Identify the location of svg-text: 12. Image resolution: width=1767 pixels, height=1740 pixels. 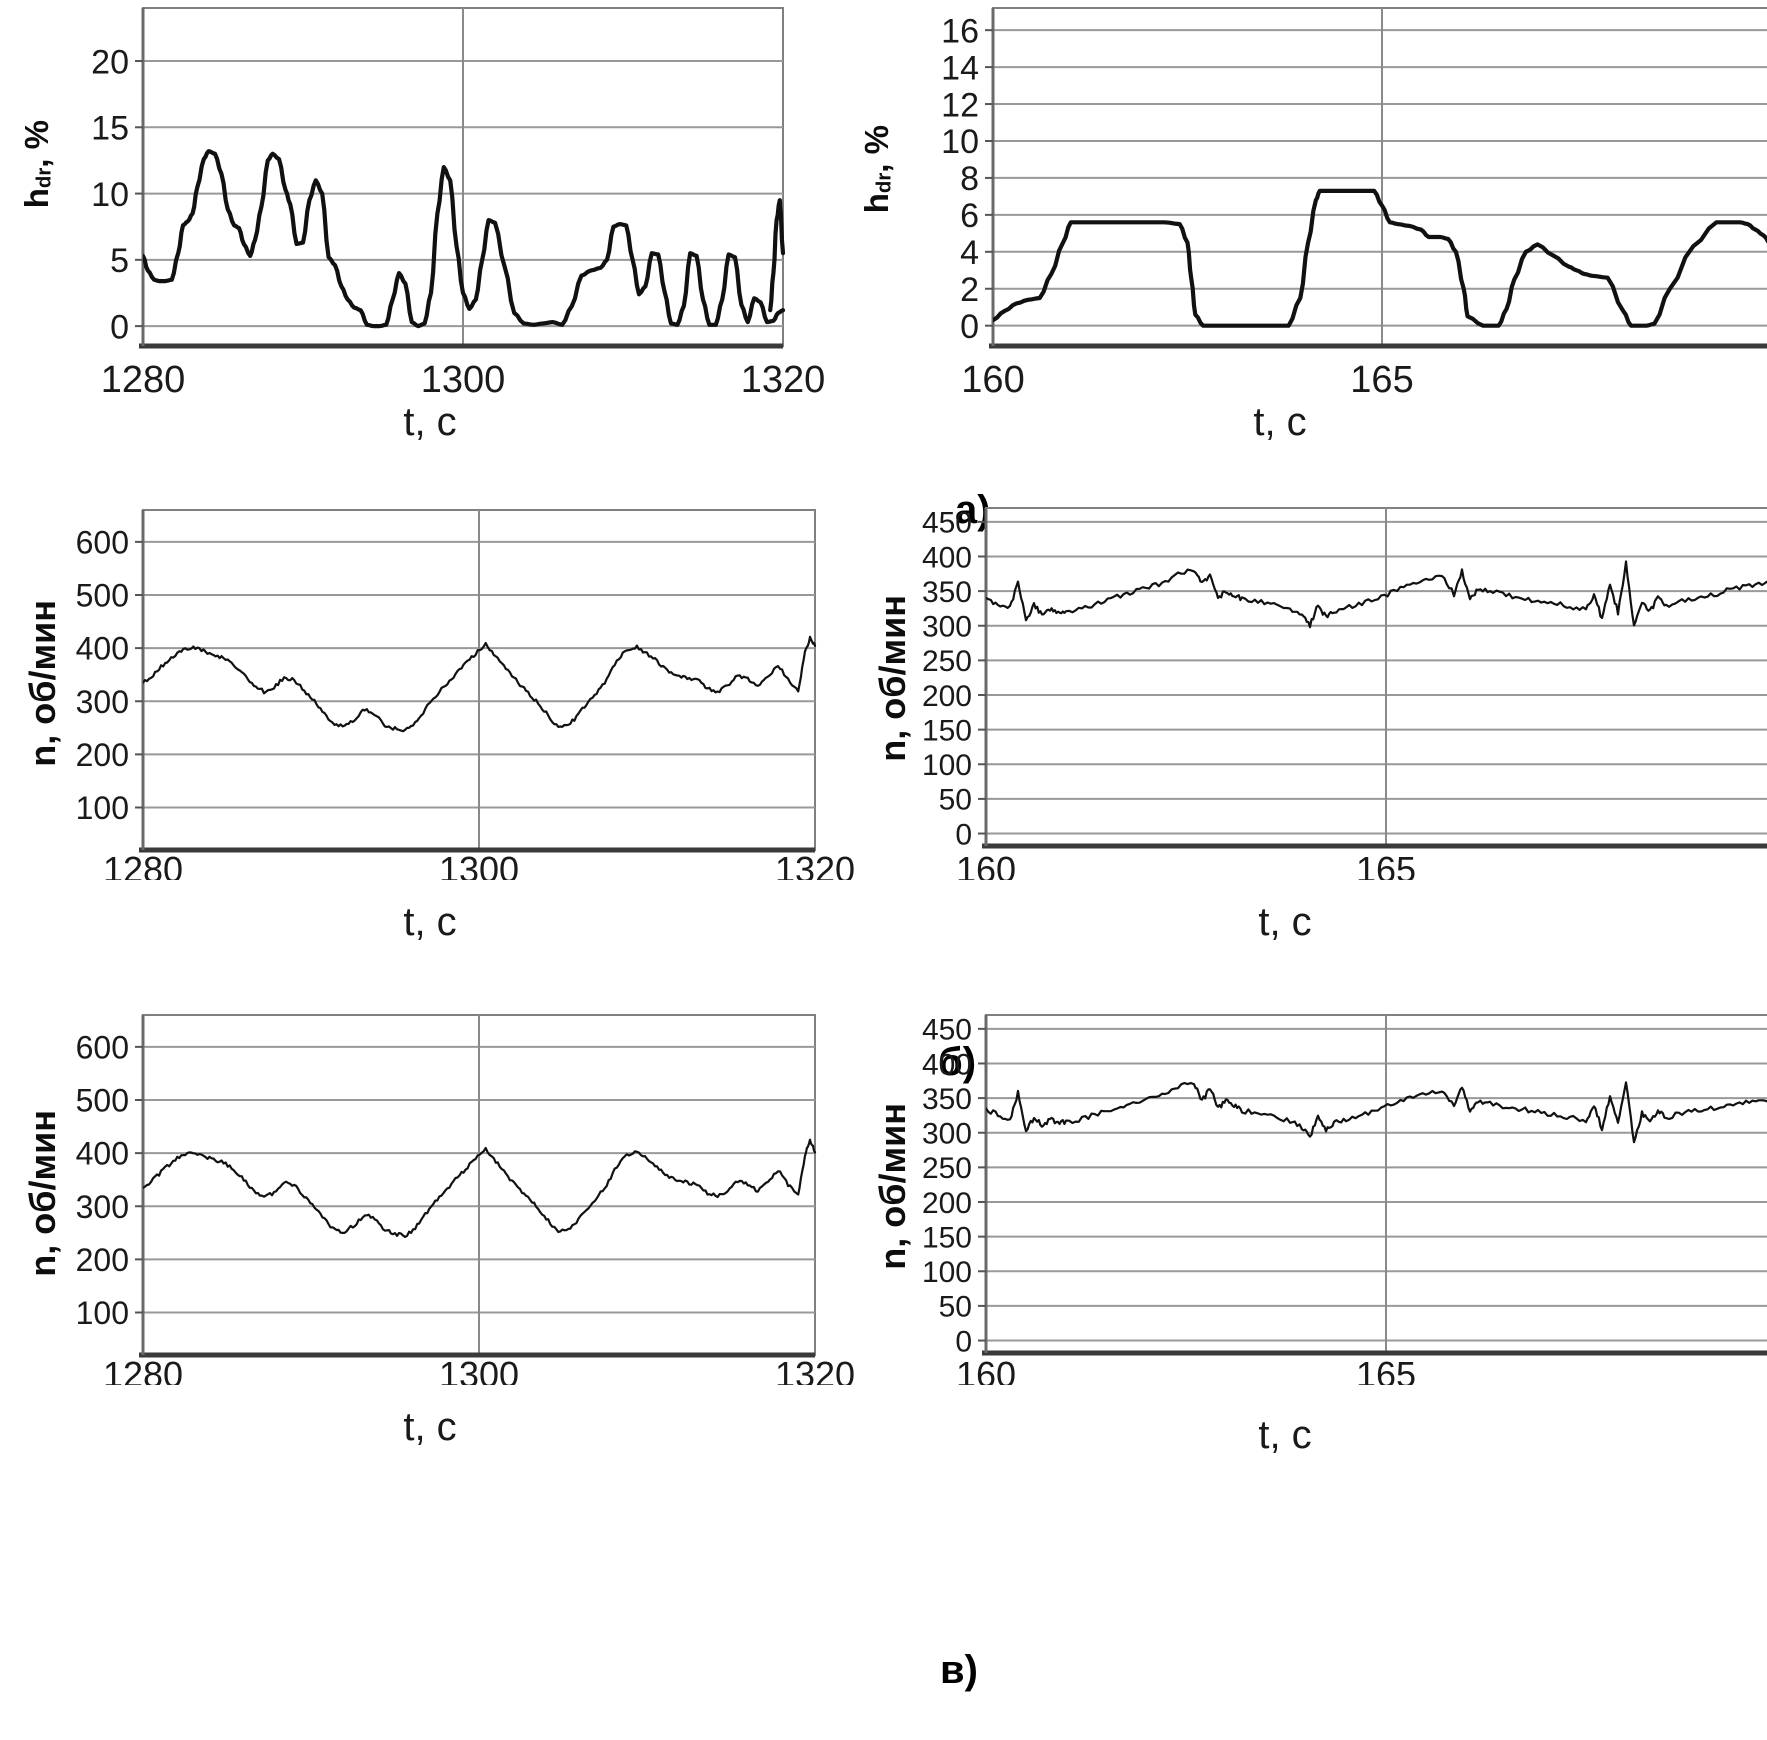
(960, 105).